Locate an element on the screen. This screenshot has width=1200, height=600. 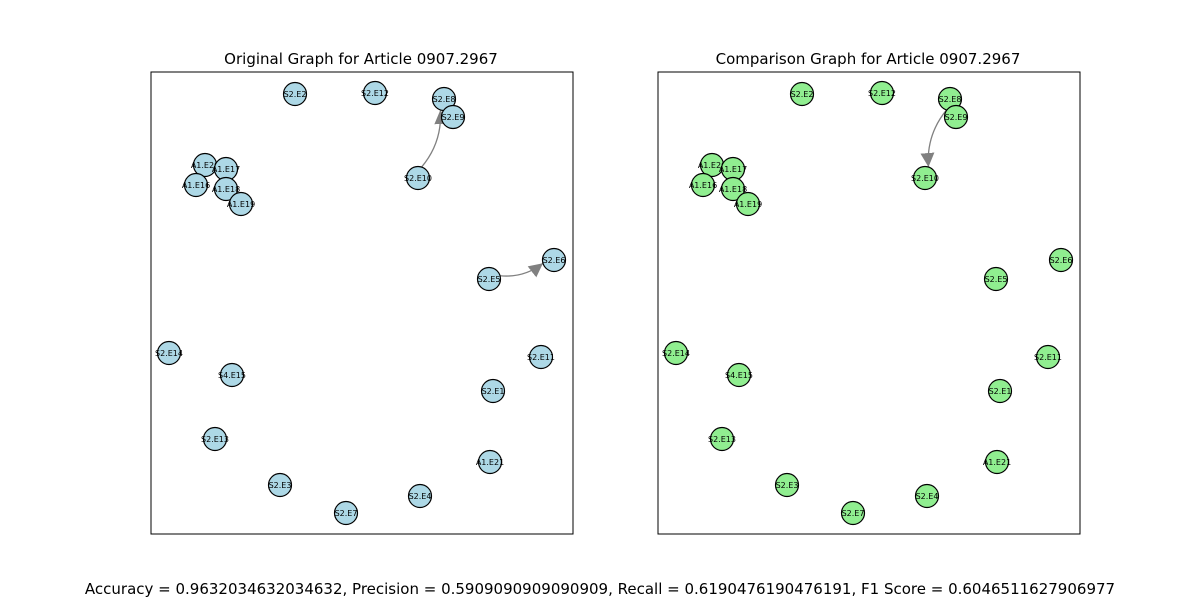
graph-node-label: A1.E20 is located at coordinates (205, 165).